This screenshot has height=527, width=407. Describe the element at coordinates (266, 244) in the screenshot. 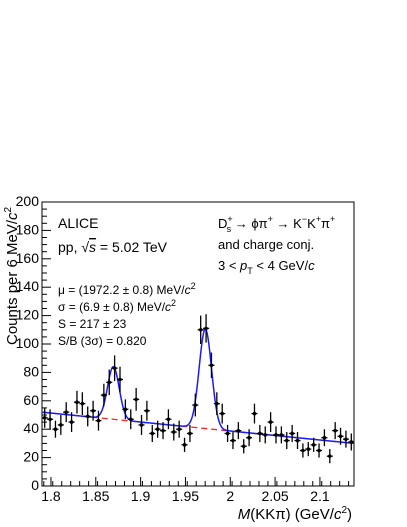

I see `charge-conjugate-label: and charge conj.` at that location.